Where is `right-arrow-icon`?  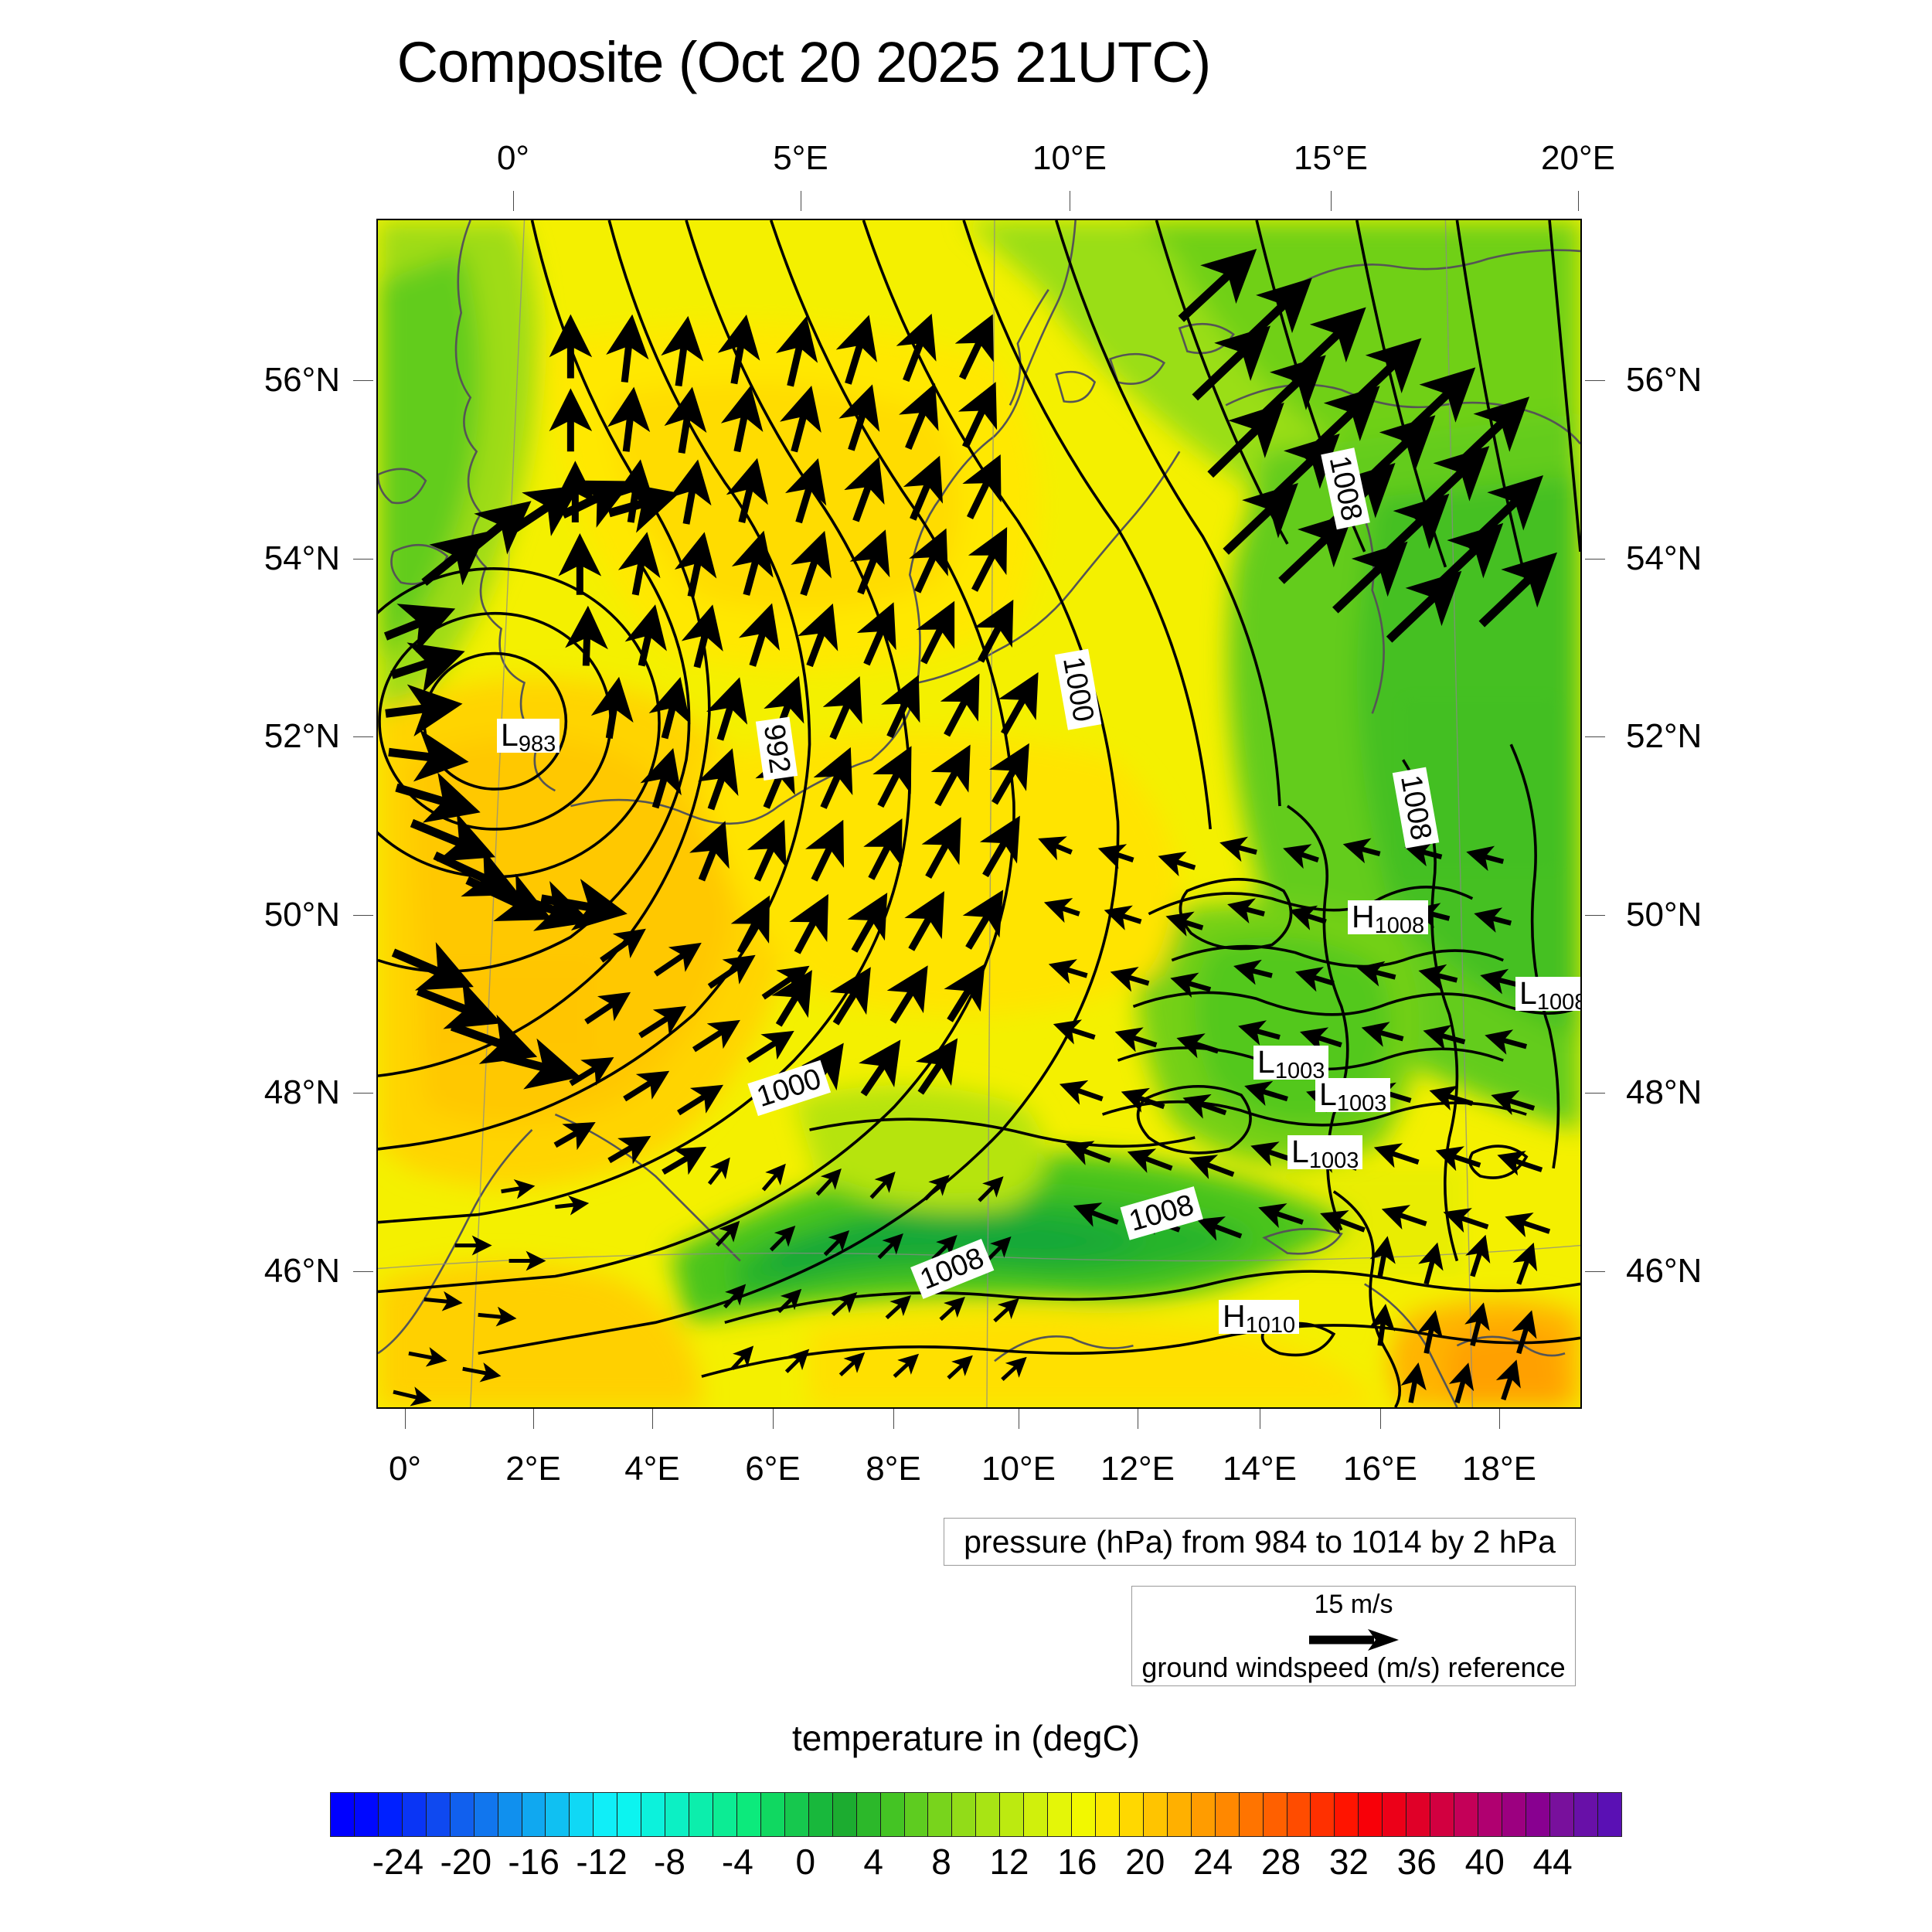
right-arrow-icon is located at coordinates (1354, 1642).